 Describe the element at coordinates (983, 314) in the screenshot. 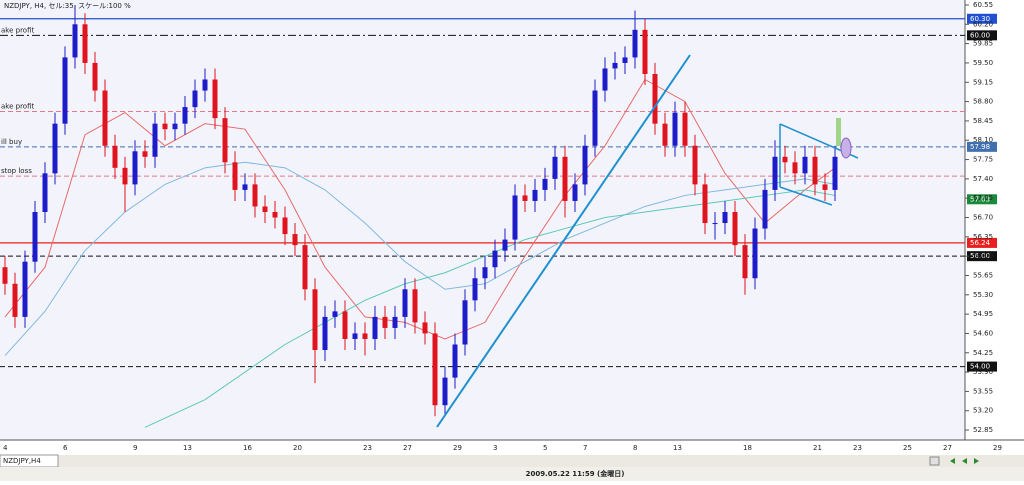

I see `y-tick-label: 54.95` at that location.